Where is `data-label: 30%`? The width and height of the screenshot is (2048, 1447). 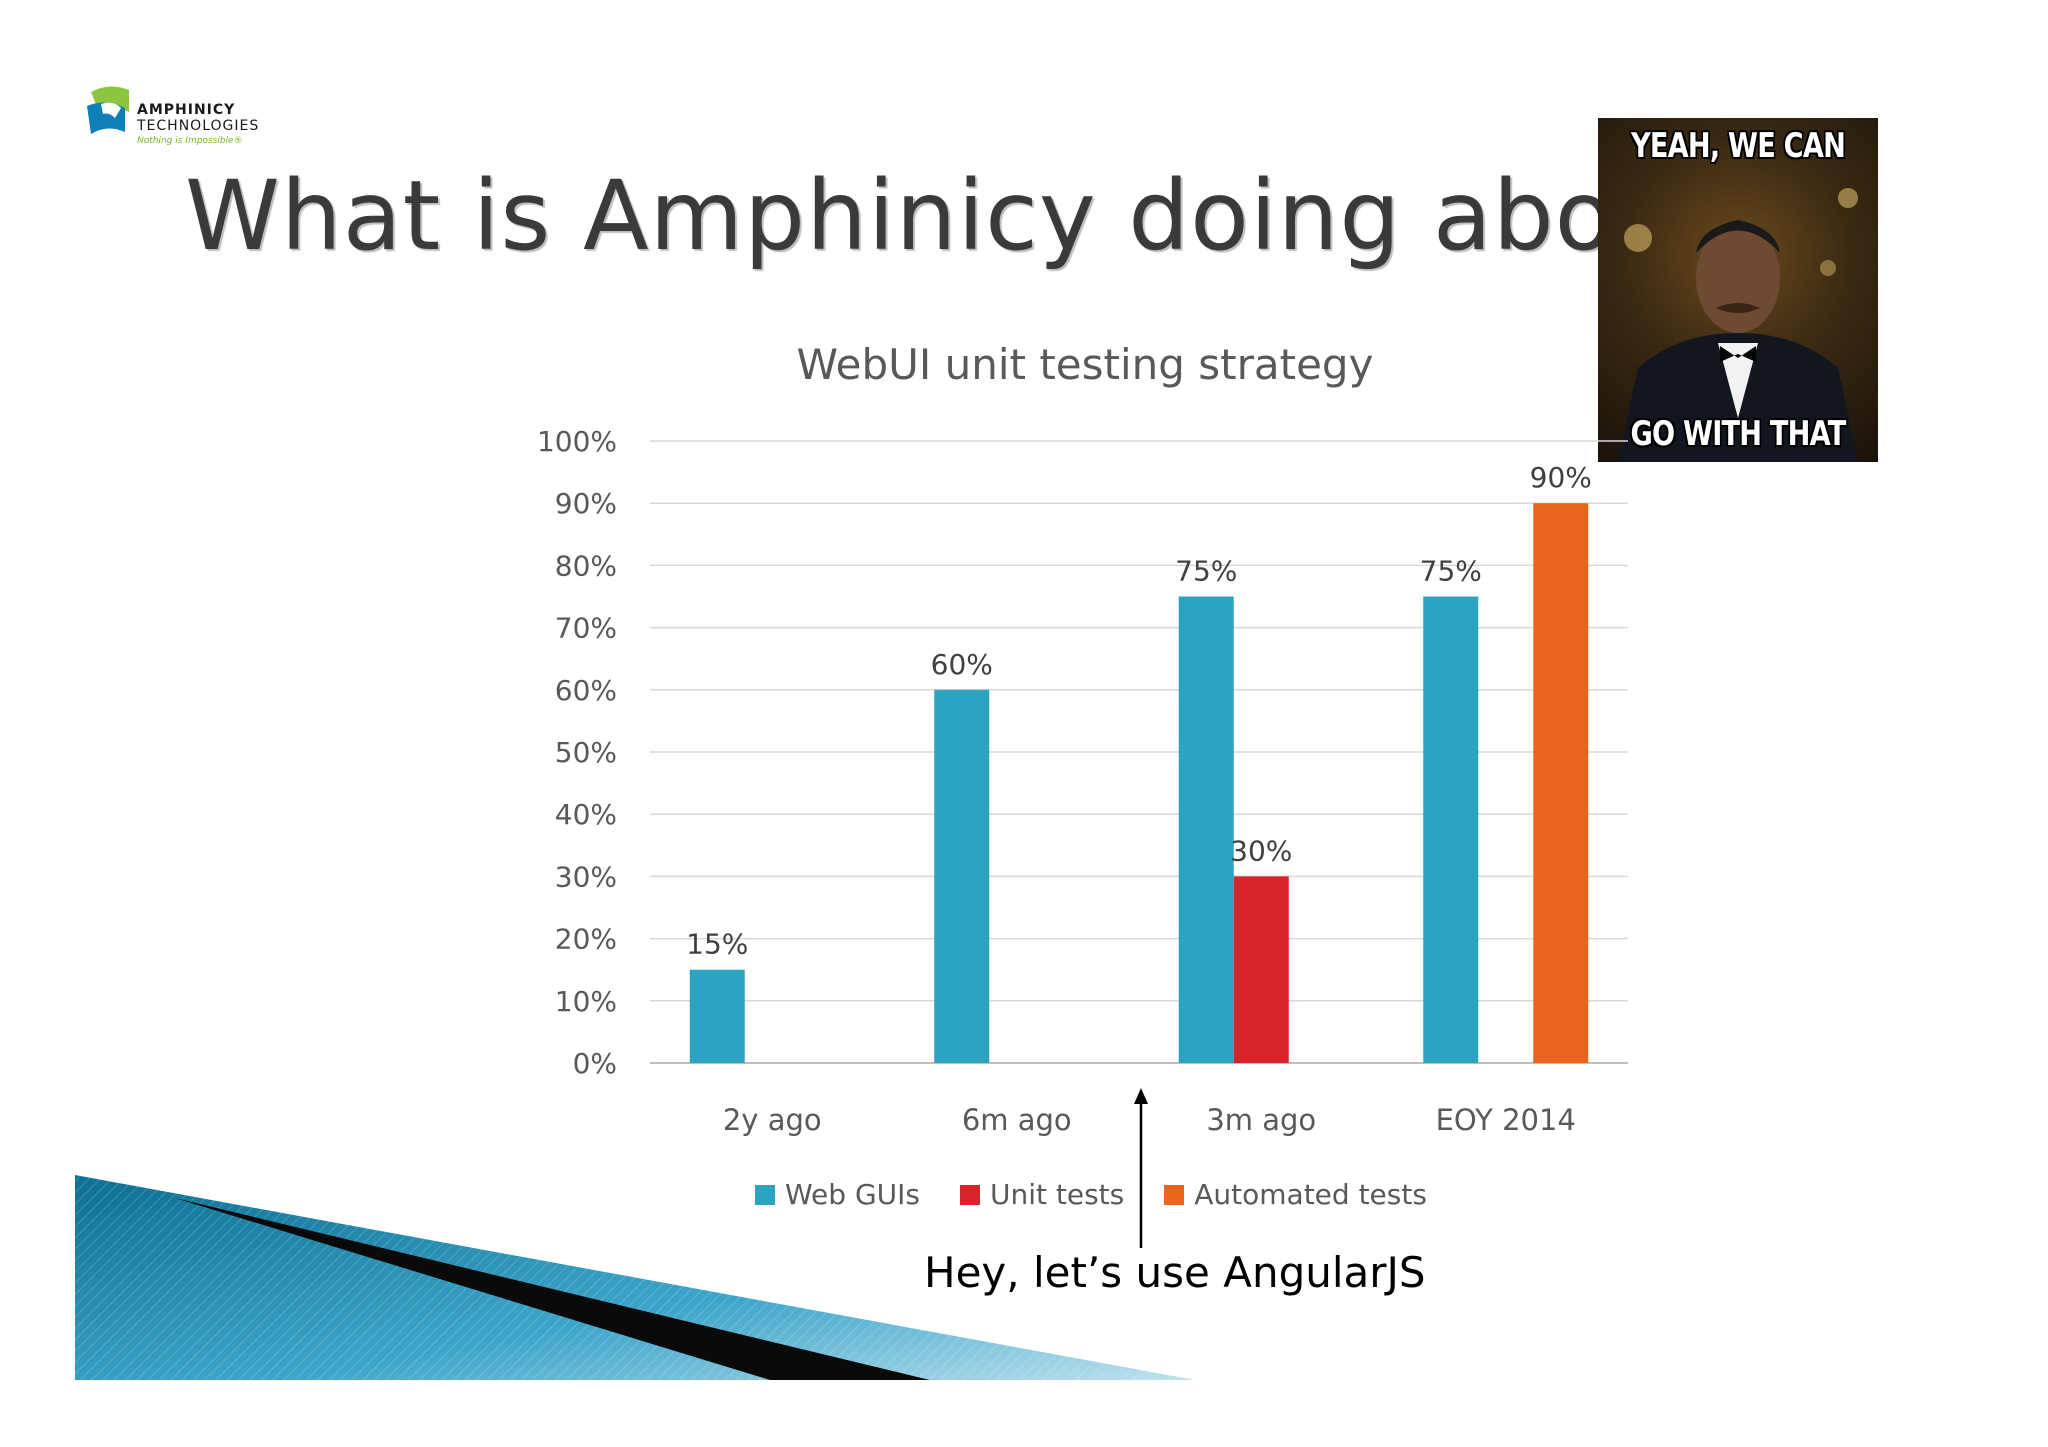
data-label: 30% is located at coordinates (1261, 850).